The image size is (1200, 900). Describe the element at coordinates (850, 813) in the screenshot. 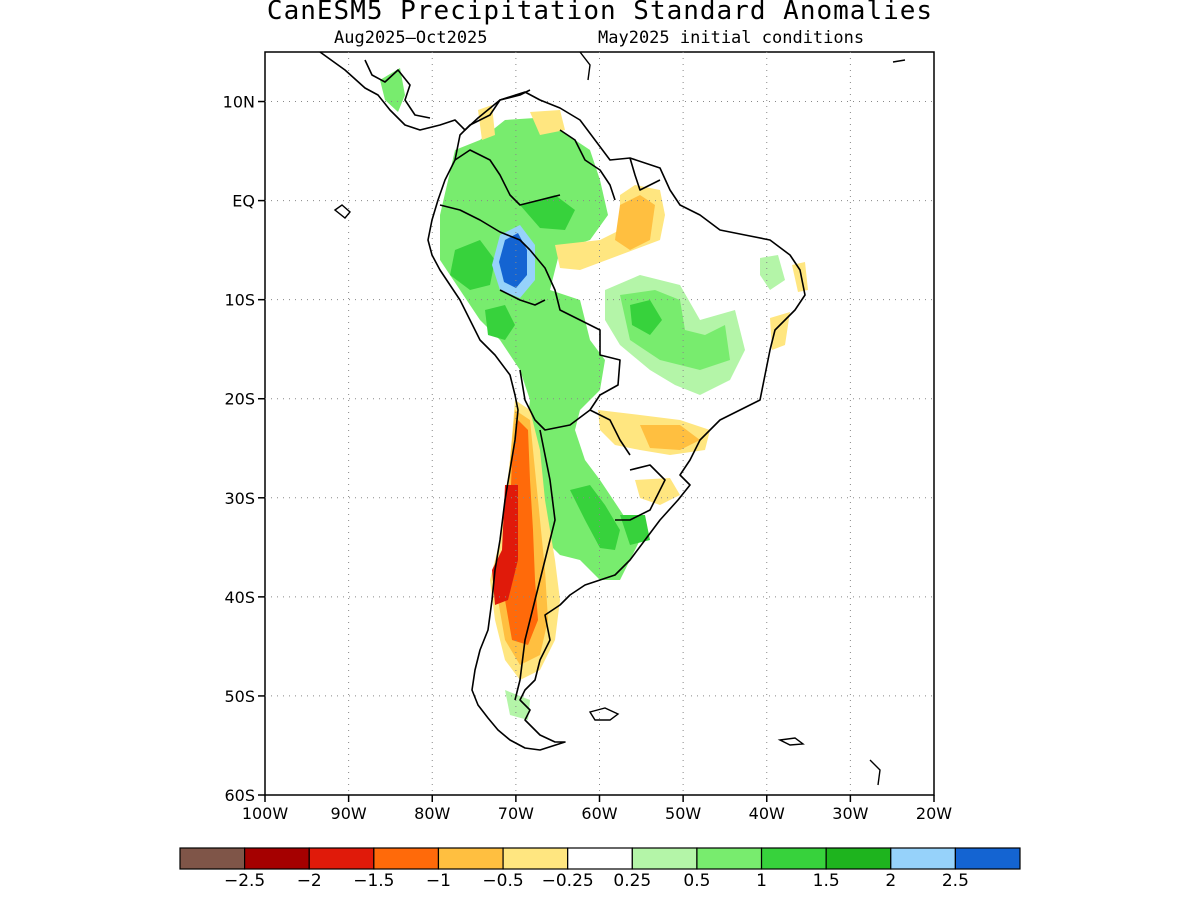

I see `lon-tick-label: 30W` at that location.